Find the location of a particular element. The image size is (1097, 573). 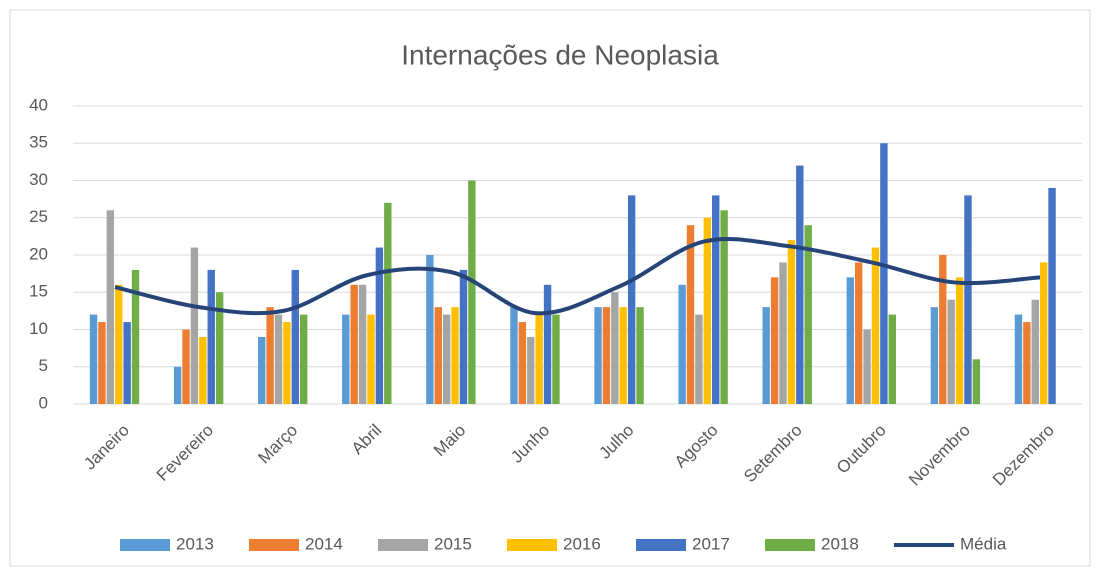

line is located at coordinates (577, 276).